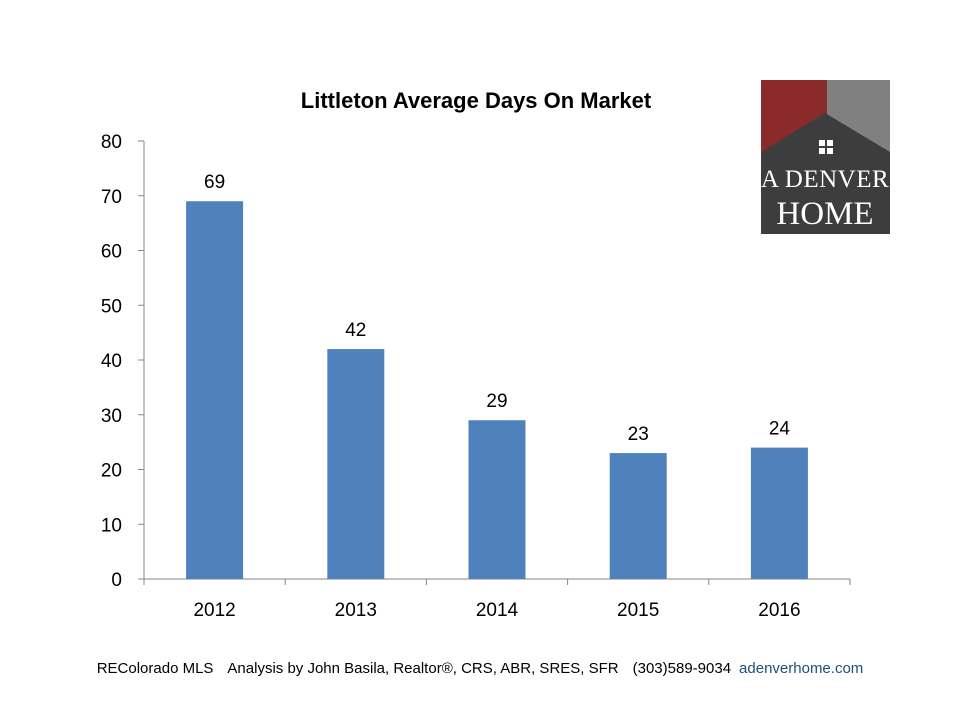 This screenshot has height=720, width=960. I want to click on x-axis: 2012 2013 2014 2015 2016, so click(497, 599).